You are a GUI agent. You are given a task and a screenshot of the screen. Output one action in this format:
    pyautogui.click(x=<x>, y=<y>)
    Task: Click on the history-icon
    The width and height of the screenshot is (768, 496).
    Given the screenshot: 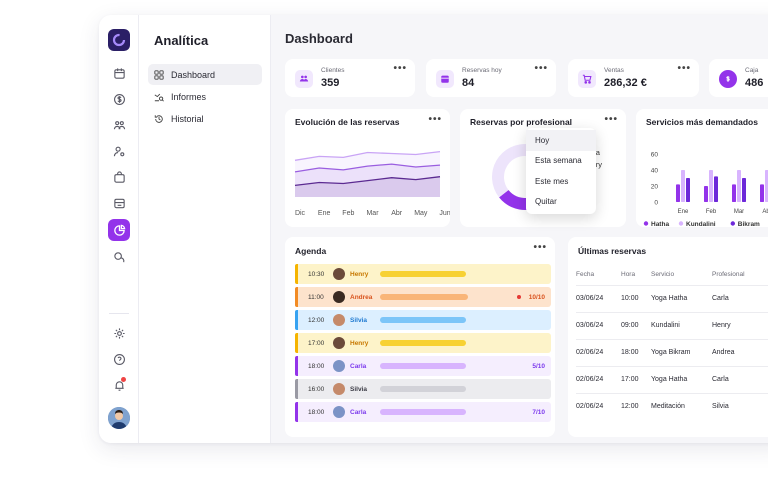 What is the action you would take?
    pyautogui.click(x=158, y=118)
    